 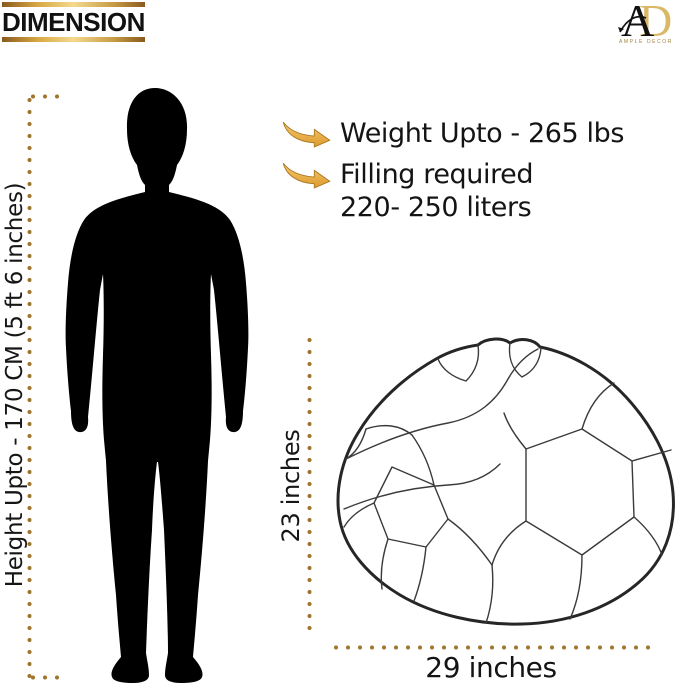 What do you see at coordinates (29, 387) in the screenshot?
I see `height-ruler-dotted-line` at bounding box center [29, 387].